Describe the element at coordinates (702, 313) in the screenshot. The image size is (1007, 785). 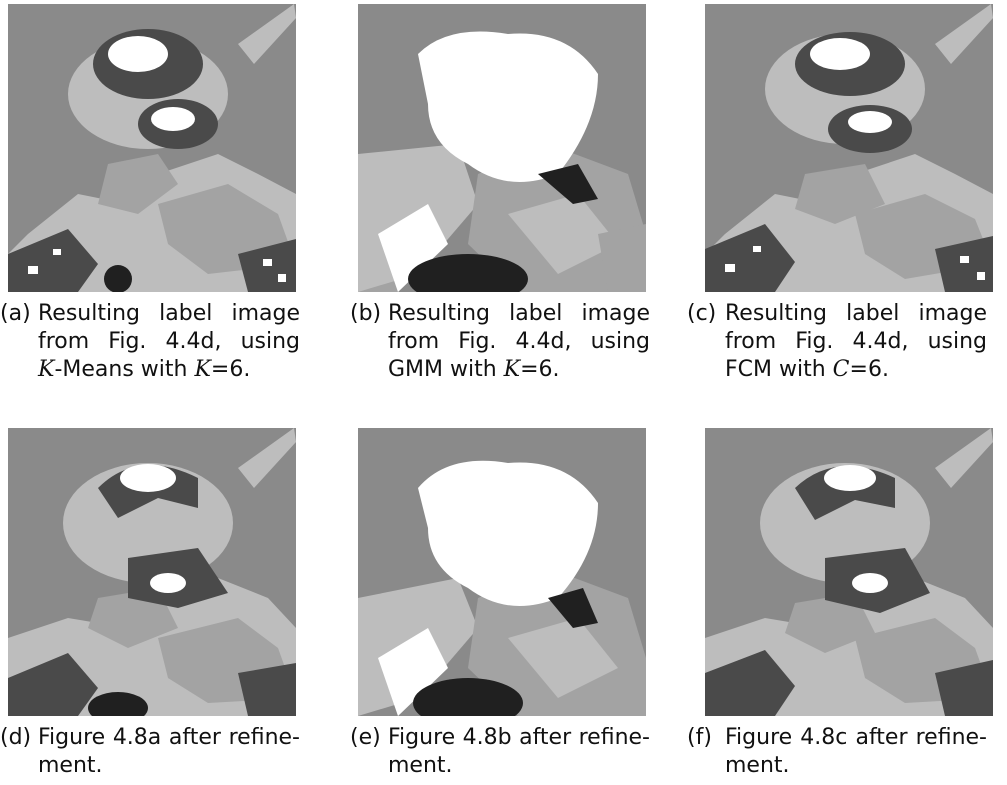
I see `caption-tag: (c)` at that location.